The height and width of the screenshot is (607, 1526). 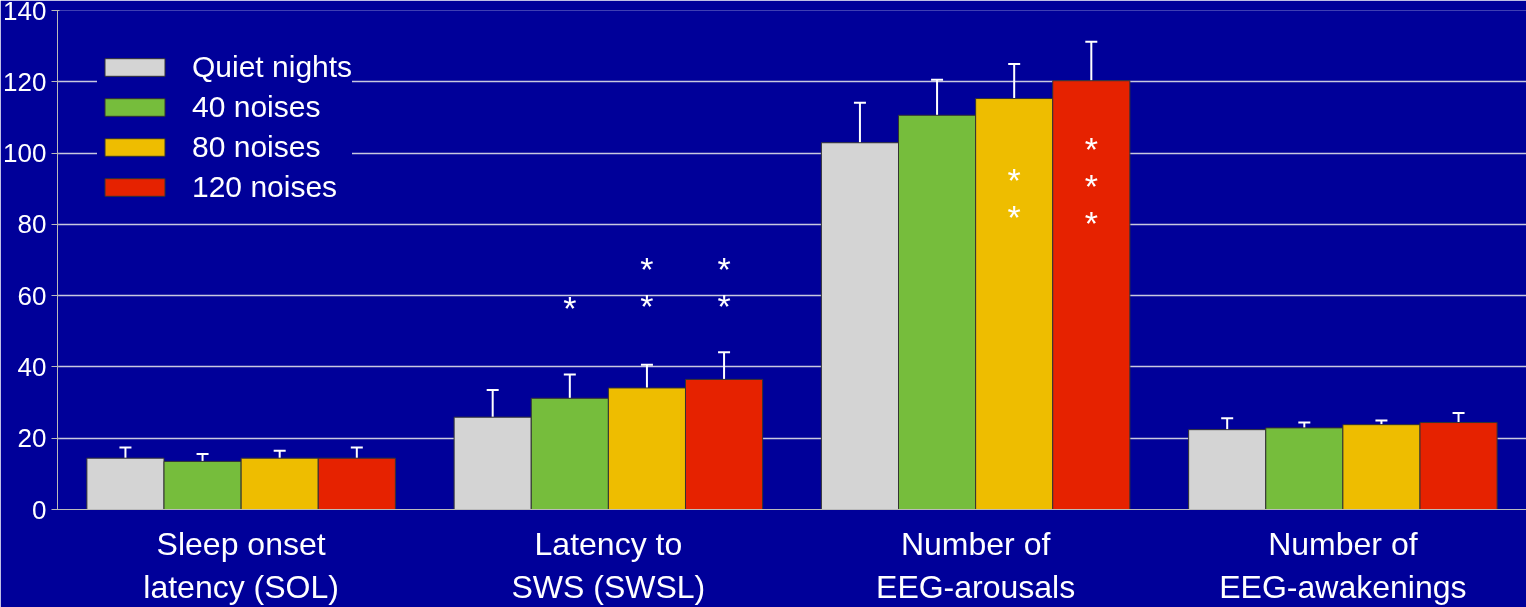 What do you see at coordinates (32, 366) in the screenshot?
I see `y-tick-label: 40` at bounding box center [32, 366].